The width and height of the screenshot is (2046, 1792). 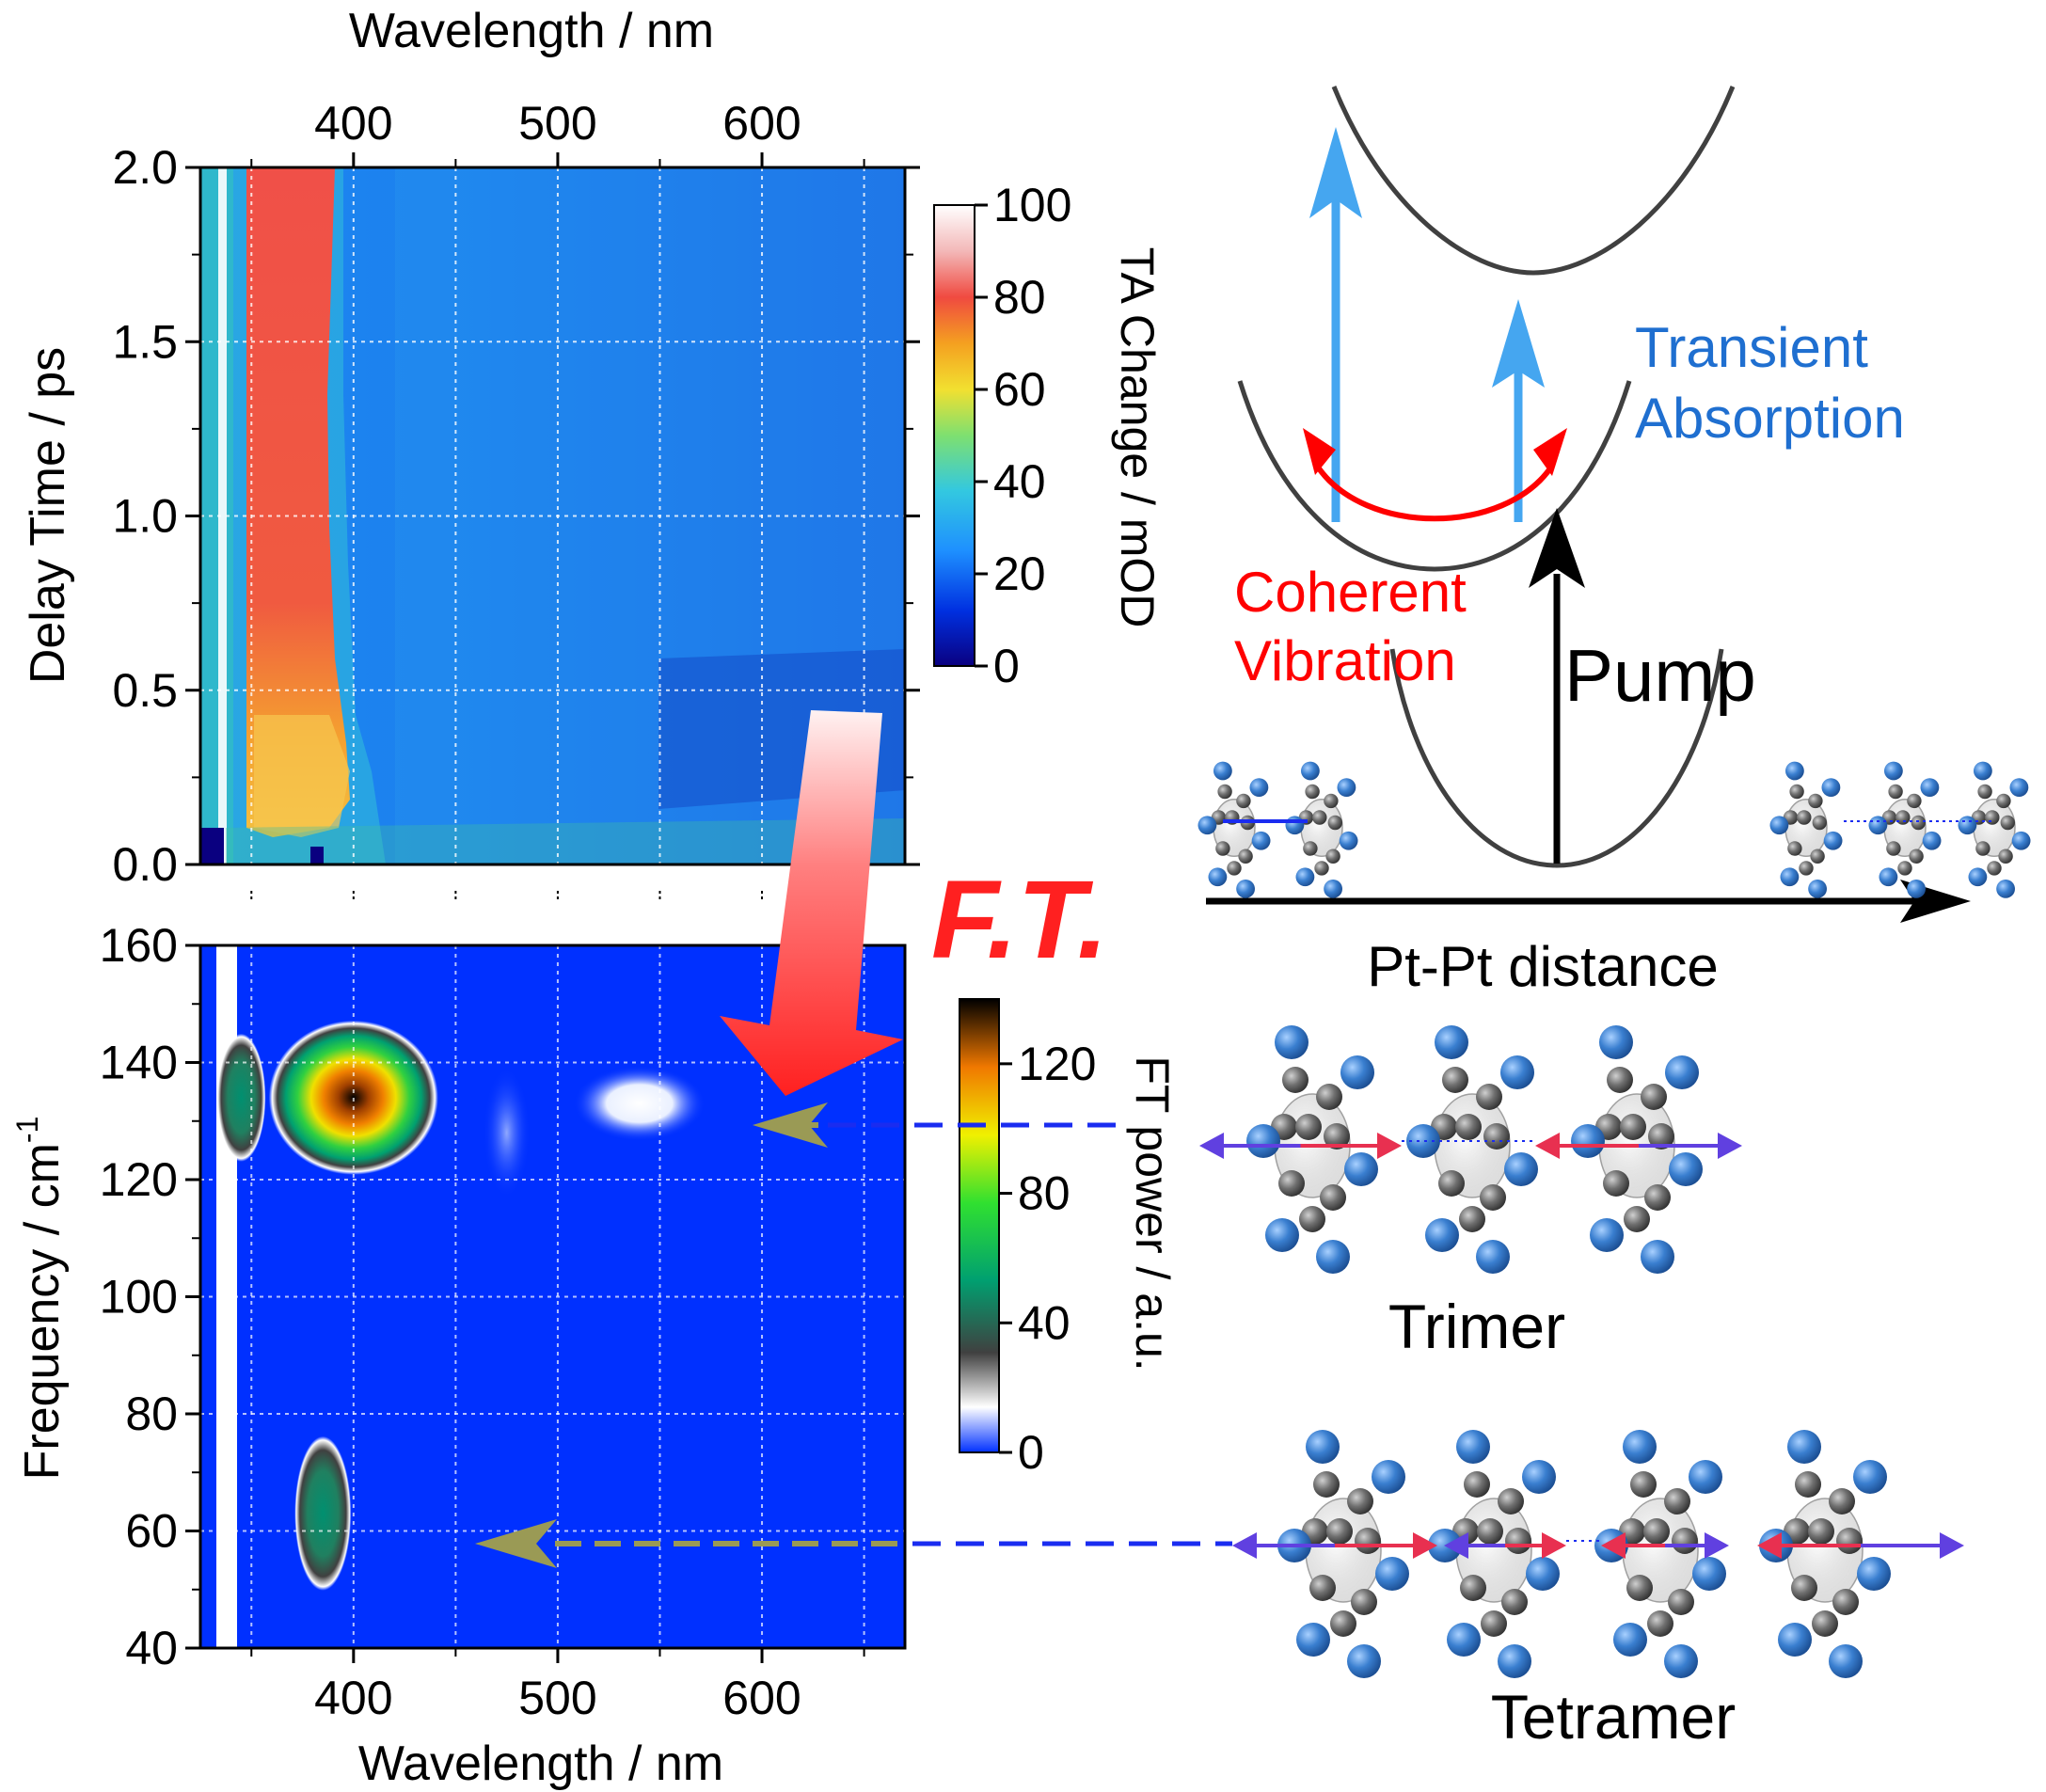 What do you see at coordinates (139, 1179) in the screenshot?
I see `ft-y-tick-label: 120` at bounding box center [139, 1179].